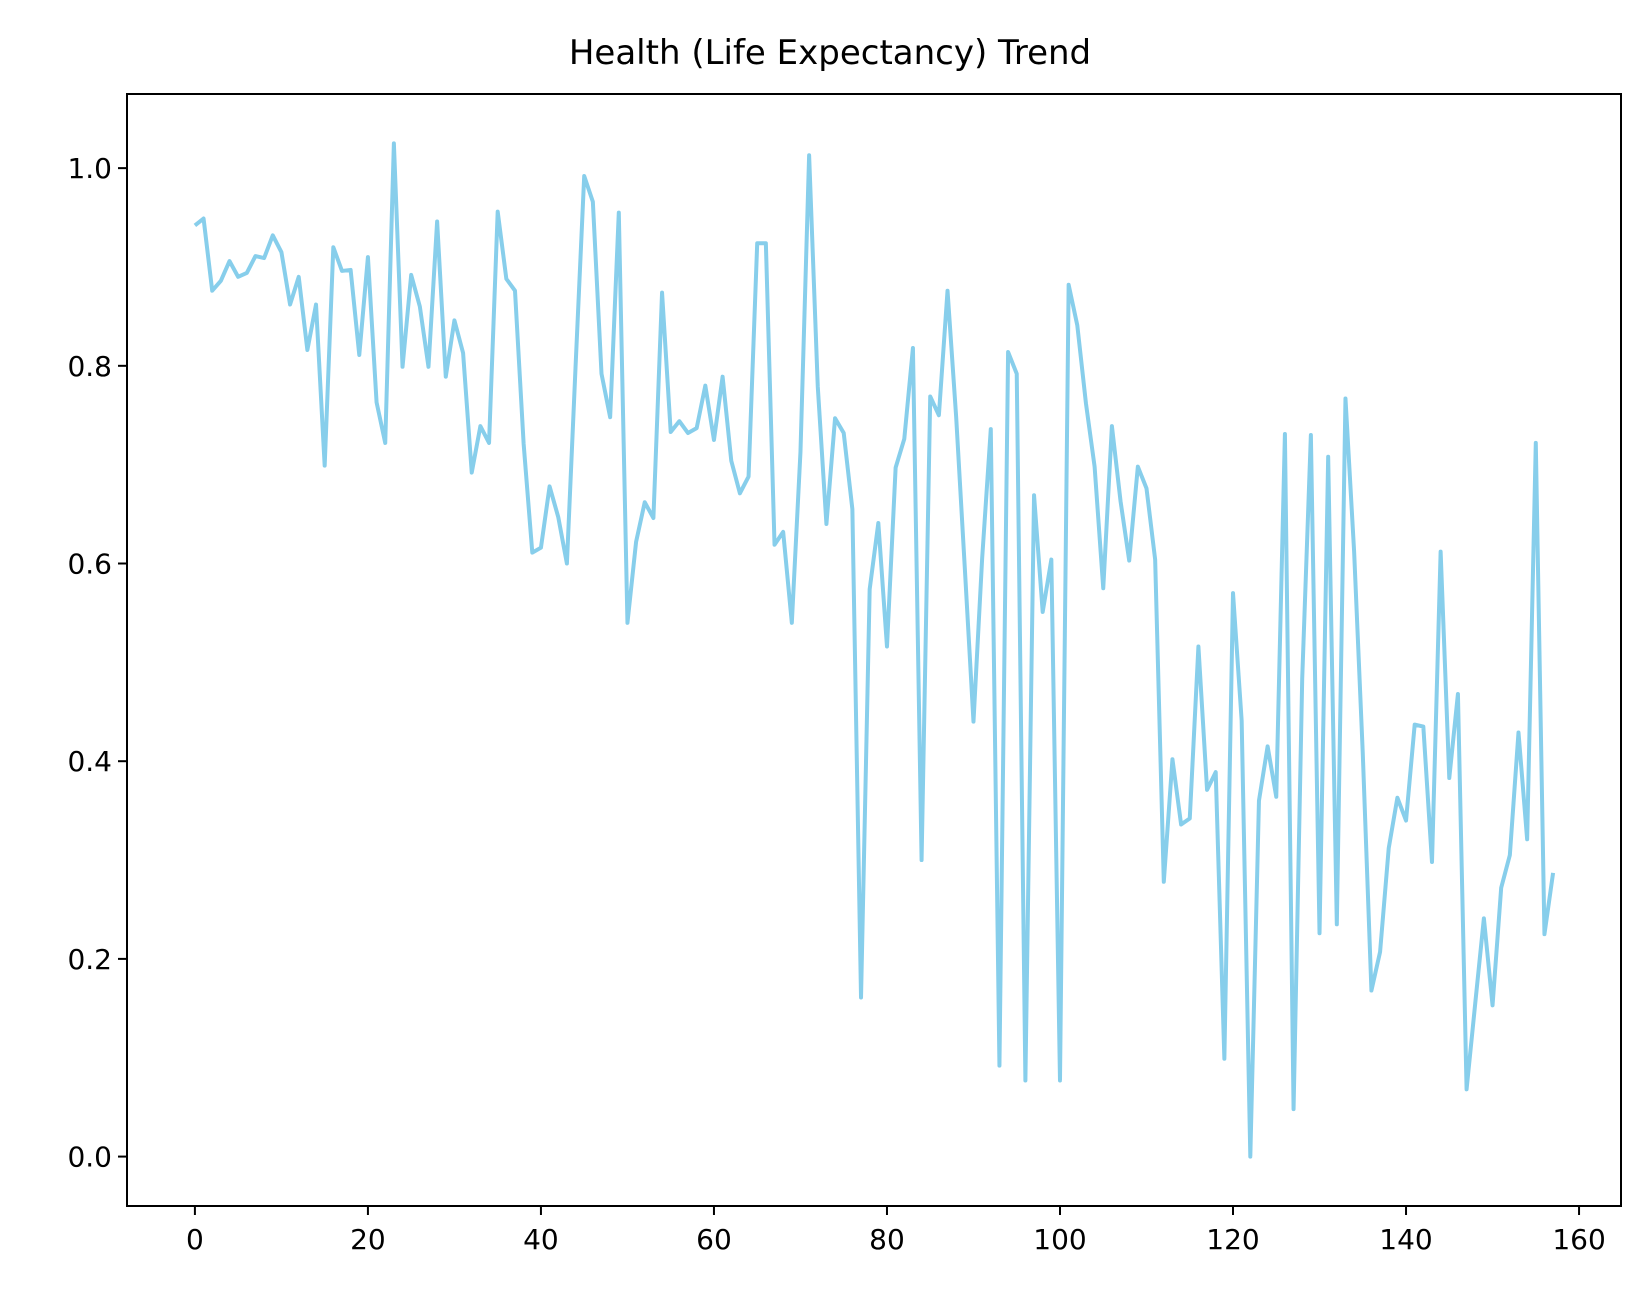  I want to click on x-tick-label: 120, so click(1232, 1239).